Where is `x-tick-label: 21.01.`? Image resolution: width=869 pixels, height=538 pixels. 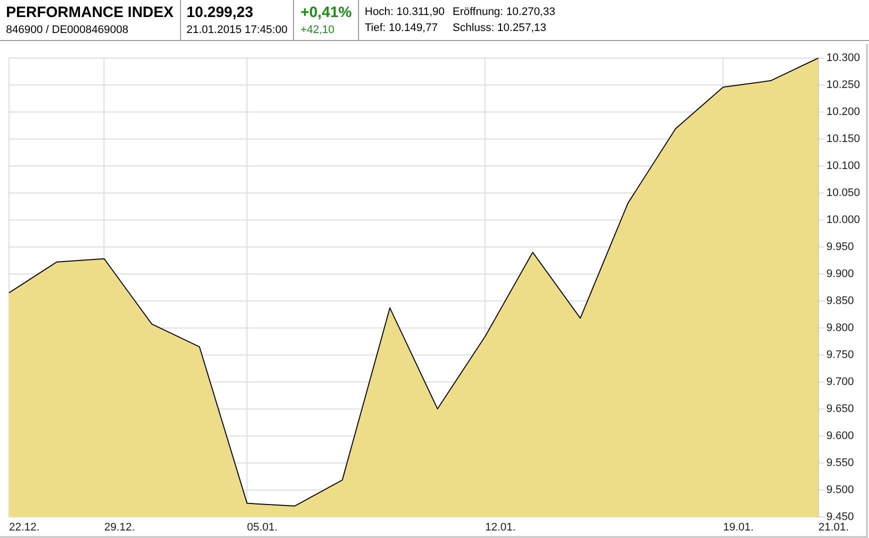 x-tick-label: 21.01. is located at coordinates (833, 527).